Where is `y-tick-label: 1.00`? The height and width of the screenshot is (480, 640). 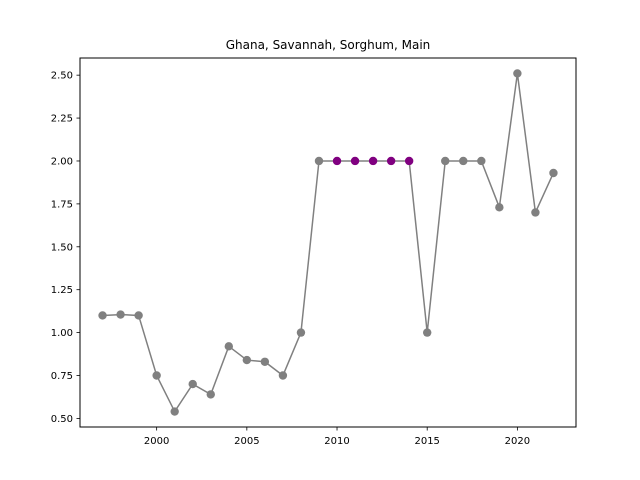 y-tick-label: 1.00 is located at coordinates (62, 333).